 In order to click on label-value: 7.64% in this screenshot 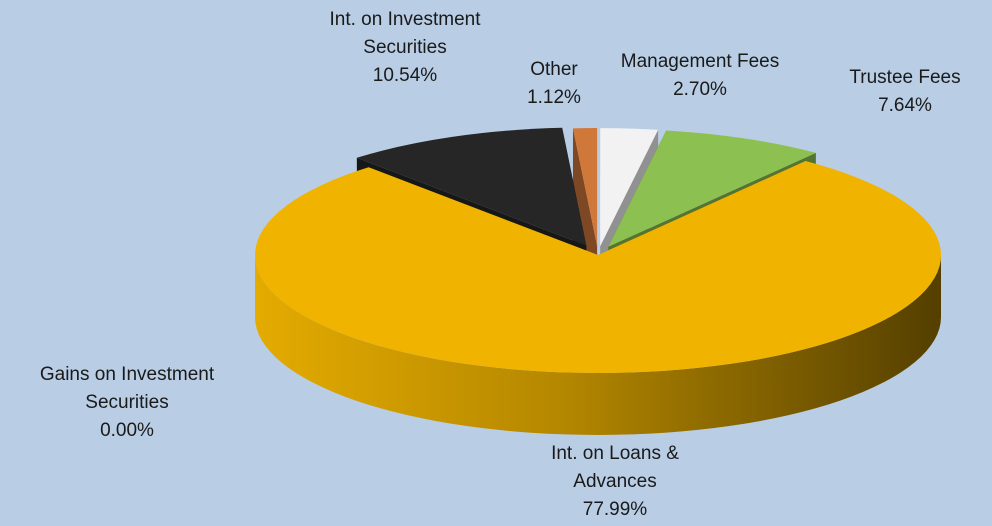, I will do `click(905, 105)`.